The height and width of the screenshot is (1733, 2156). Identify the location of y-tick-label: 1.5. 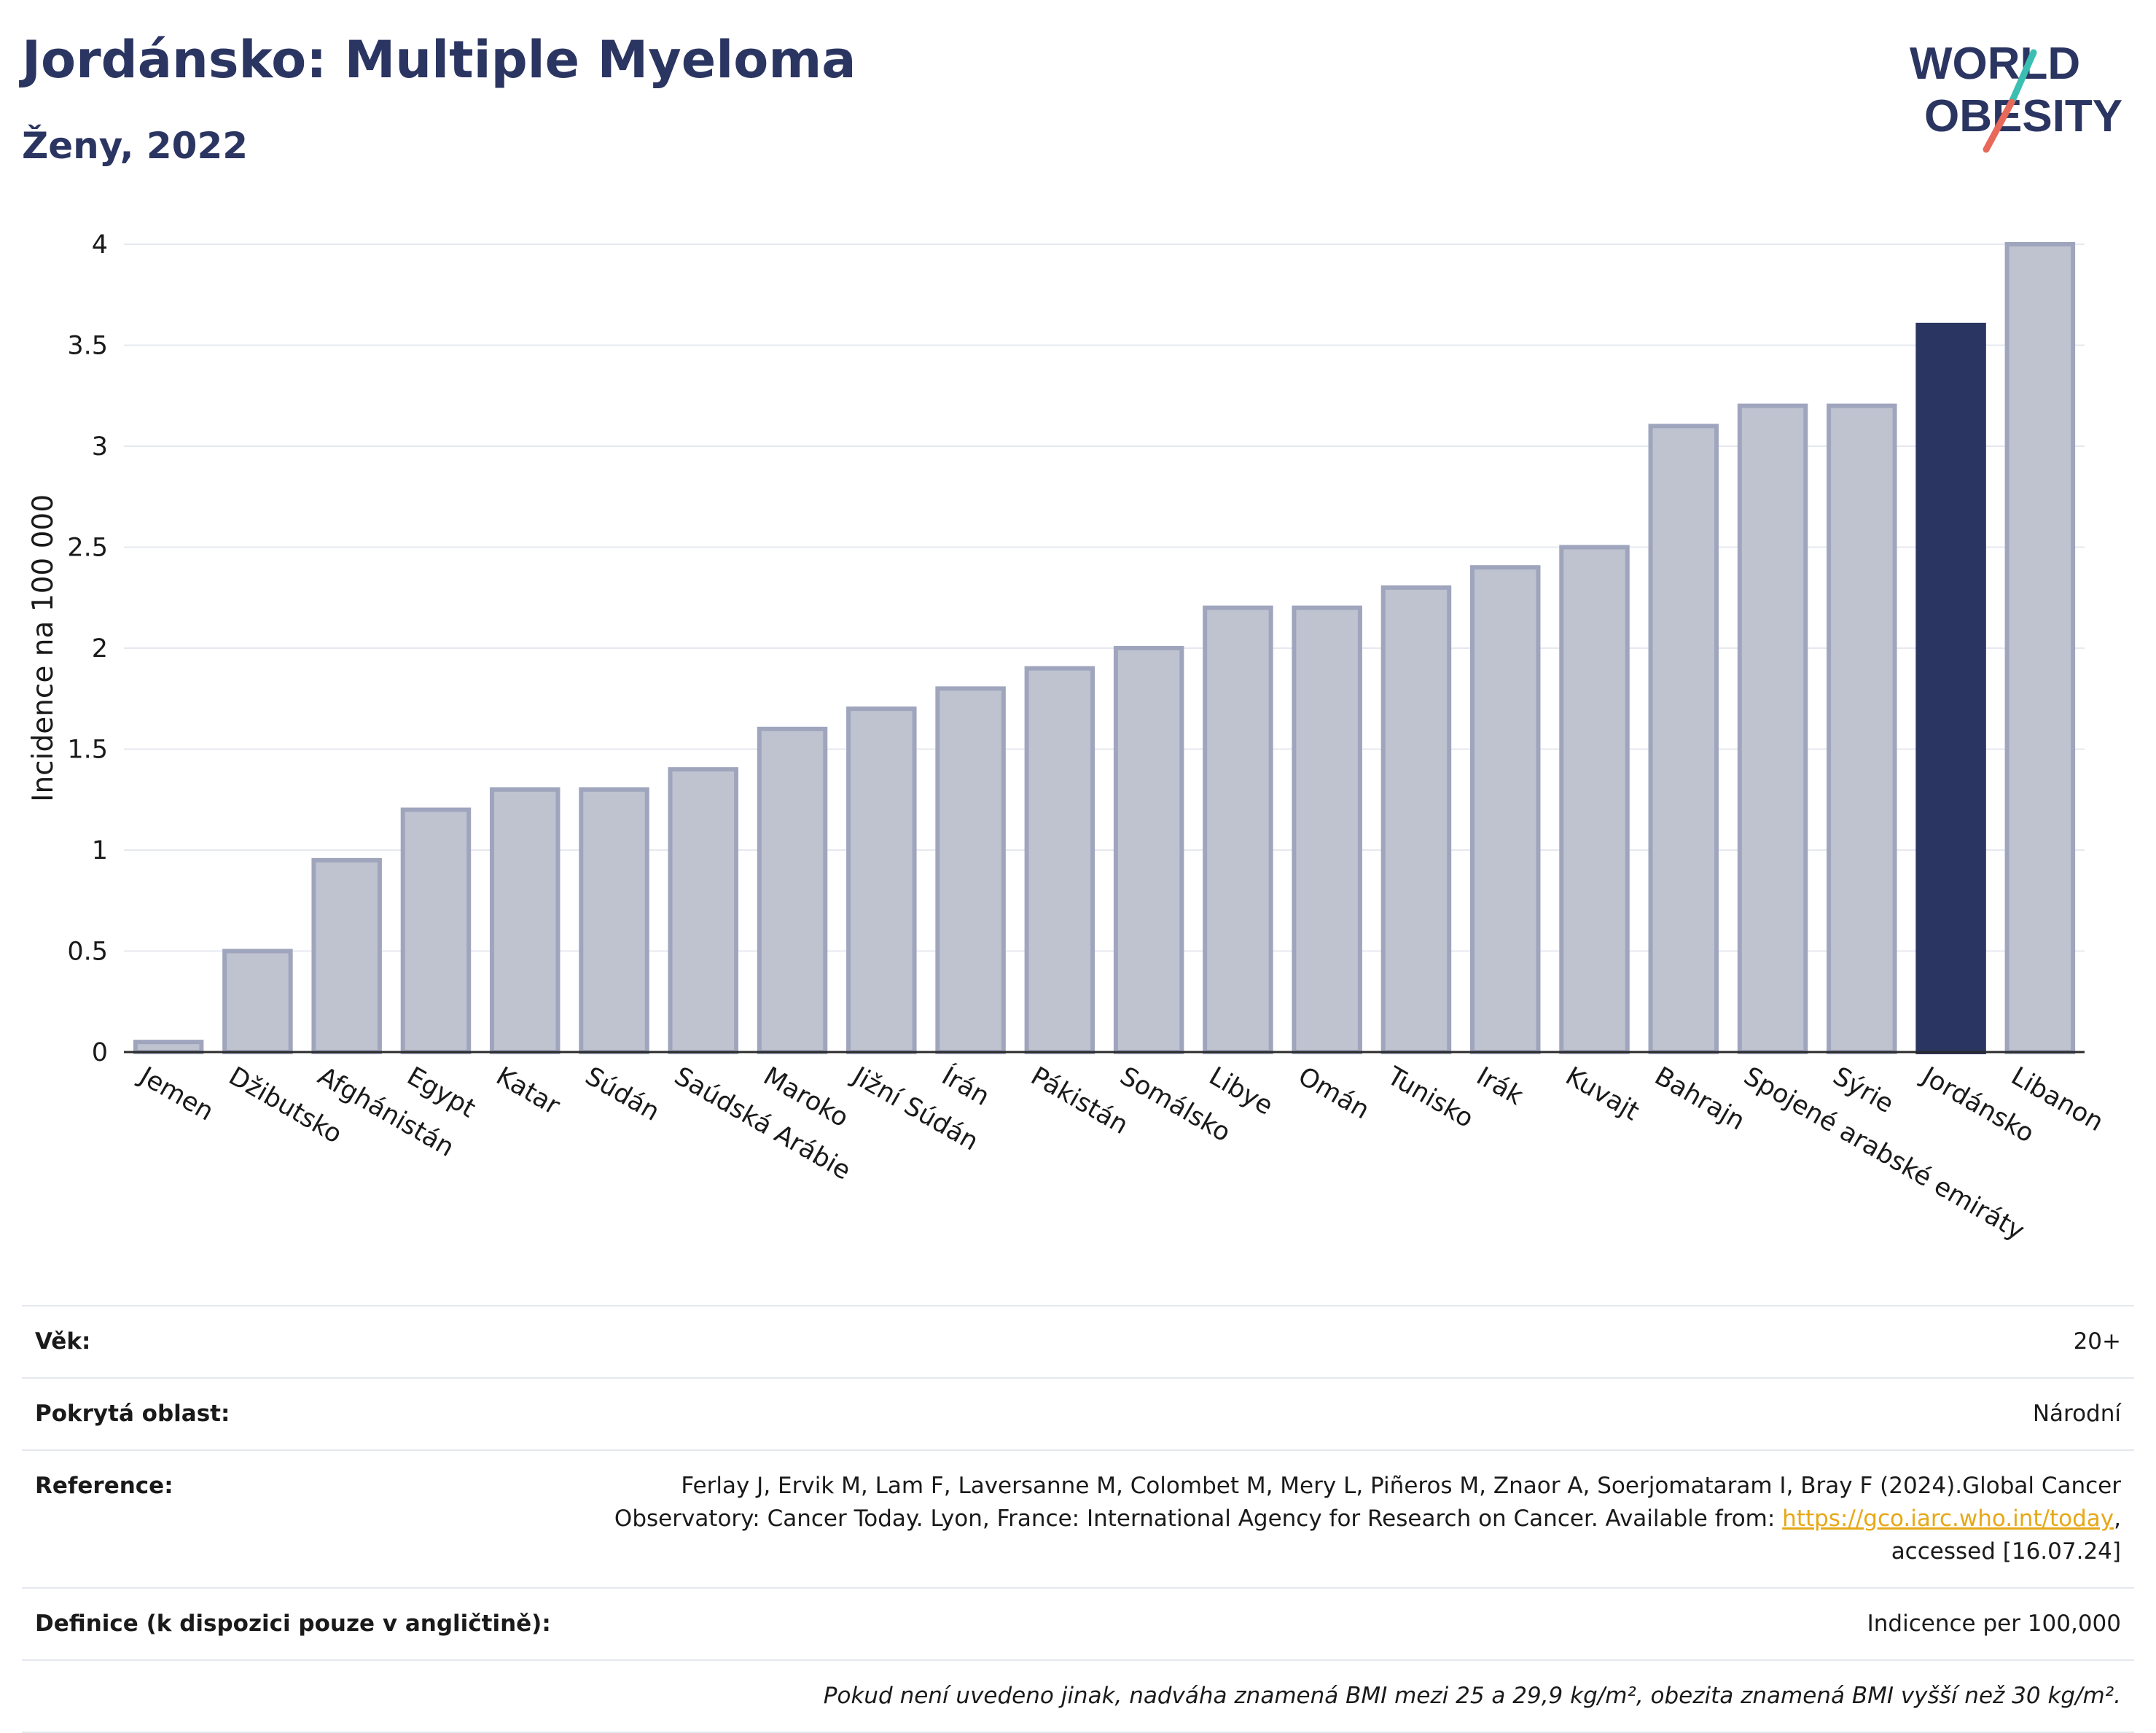
(87, 750).